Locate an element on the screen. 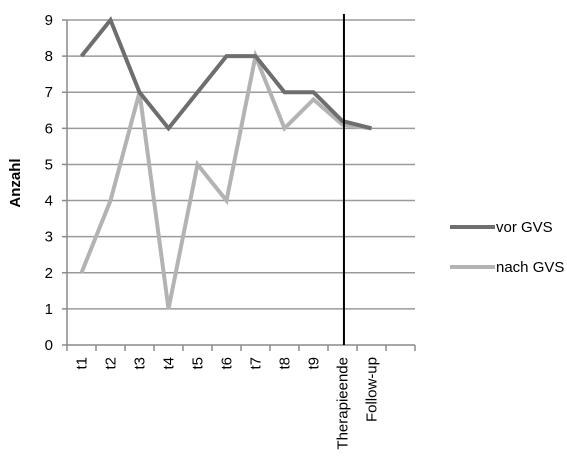  legend-item-1: nach GVS is located at coordinates (507, 267).